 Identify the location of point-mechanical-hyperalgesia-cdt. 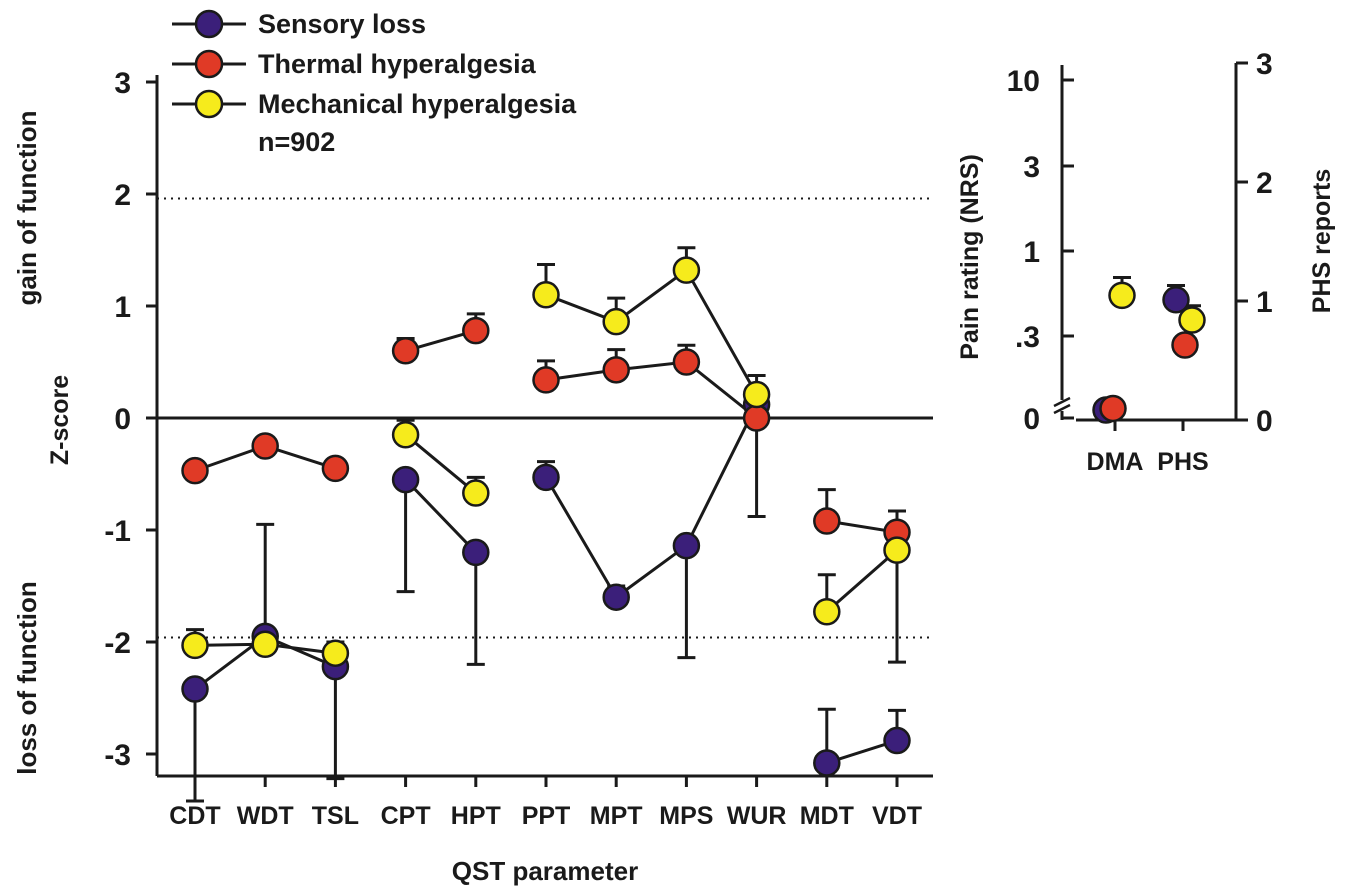
(195, 645).